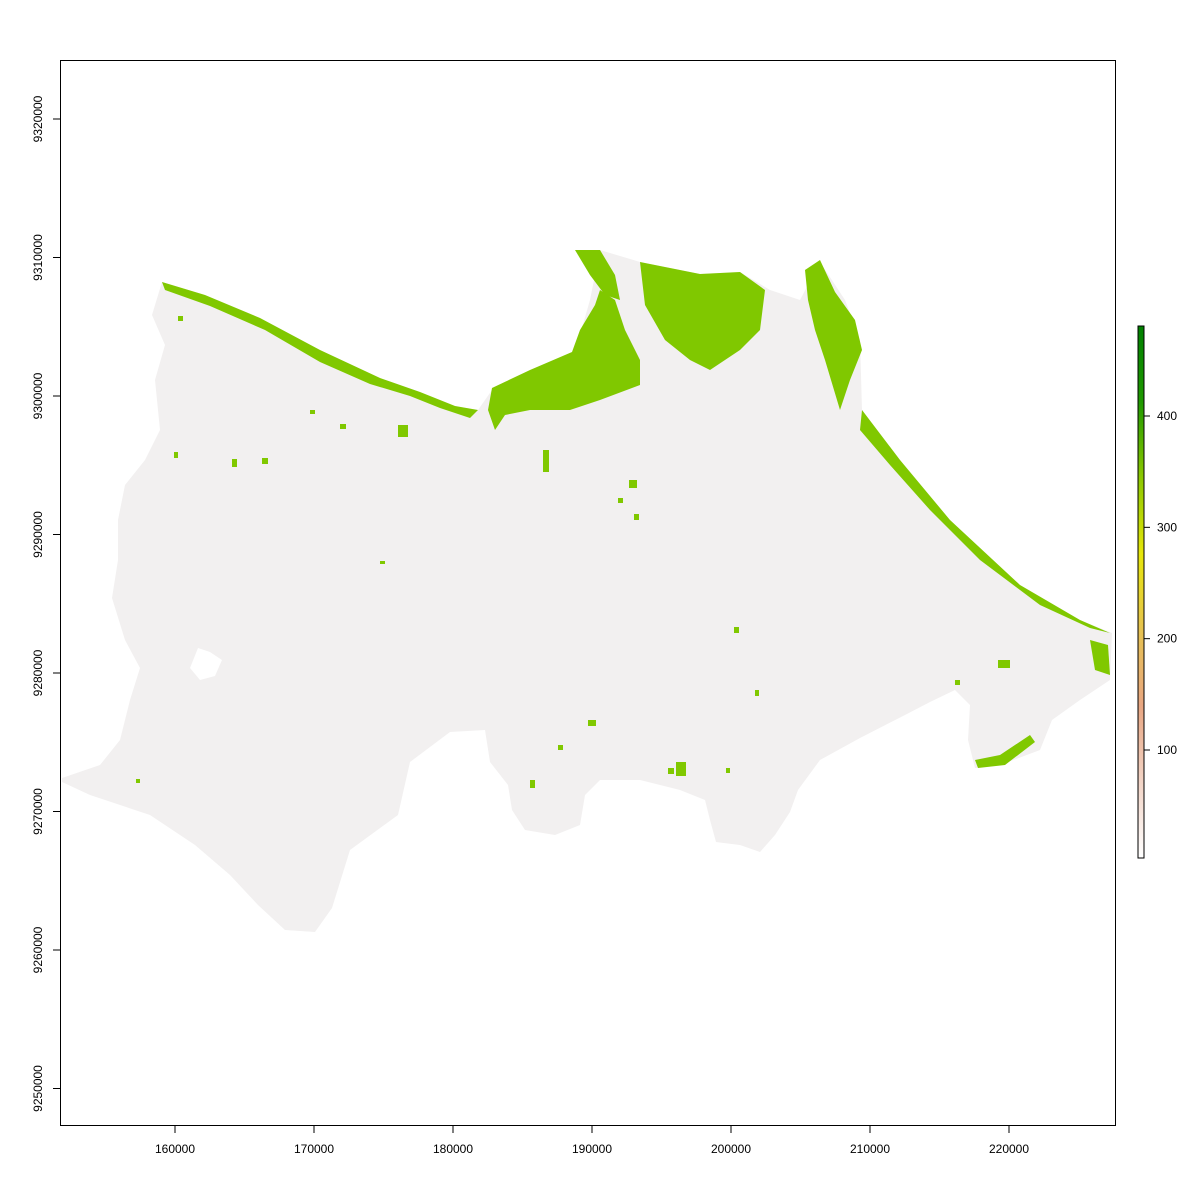  I want to click on legend-tick-label: 200, so click(1167, 639).